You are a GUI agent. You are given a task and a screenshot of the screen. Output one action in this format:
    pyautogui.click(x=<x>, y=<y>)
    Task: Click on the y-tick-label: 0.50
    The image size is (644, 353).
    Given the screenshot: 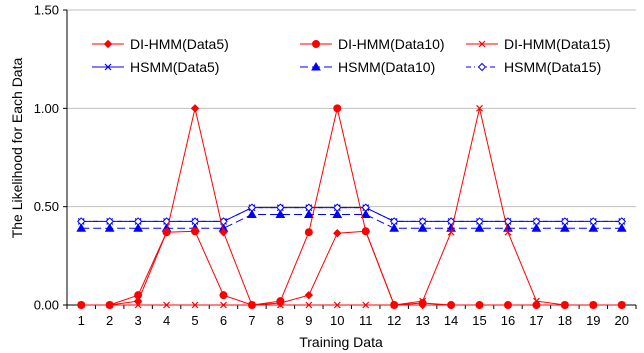 What is the action you would take?
    pyautogui.click(x=46, y=206)
    